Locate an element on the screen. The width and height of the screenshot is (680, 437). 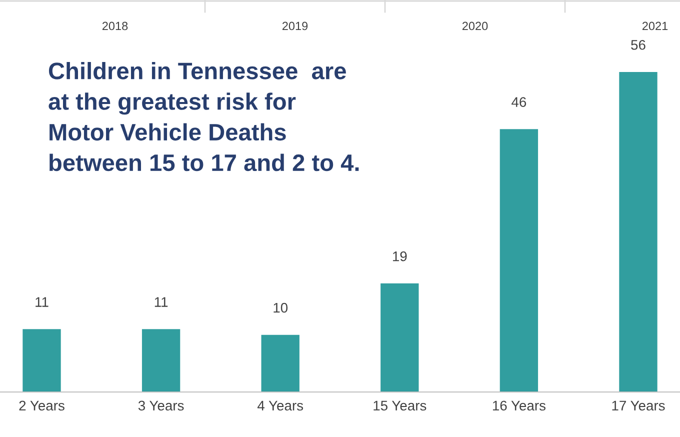
x-tick-label: 17 Years is located at coordinates (638, 405).